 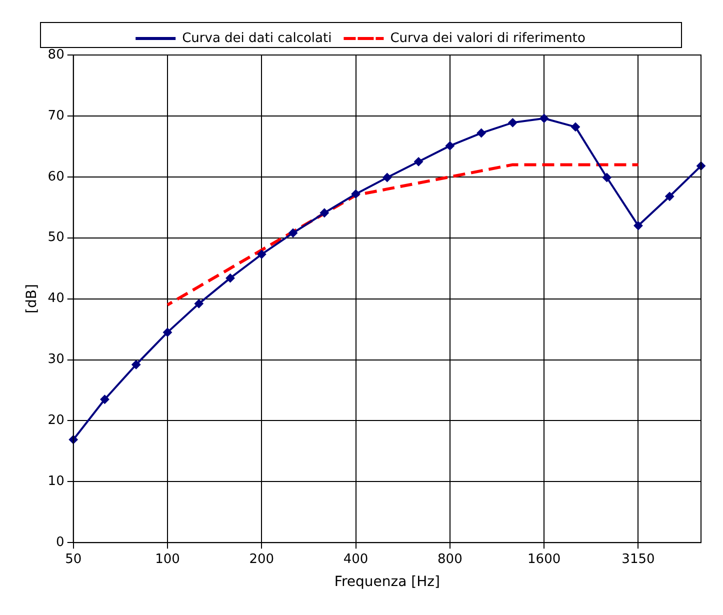 I want to click on x-tick-label: 50, so click(x=73, y=559).